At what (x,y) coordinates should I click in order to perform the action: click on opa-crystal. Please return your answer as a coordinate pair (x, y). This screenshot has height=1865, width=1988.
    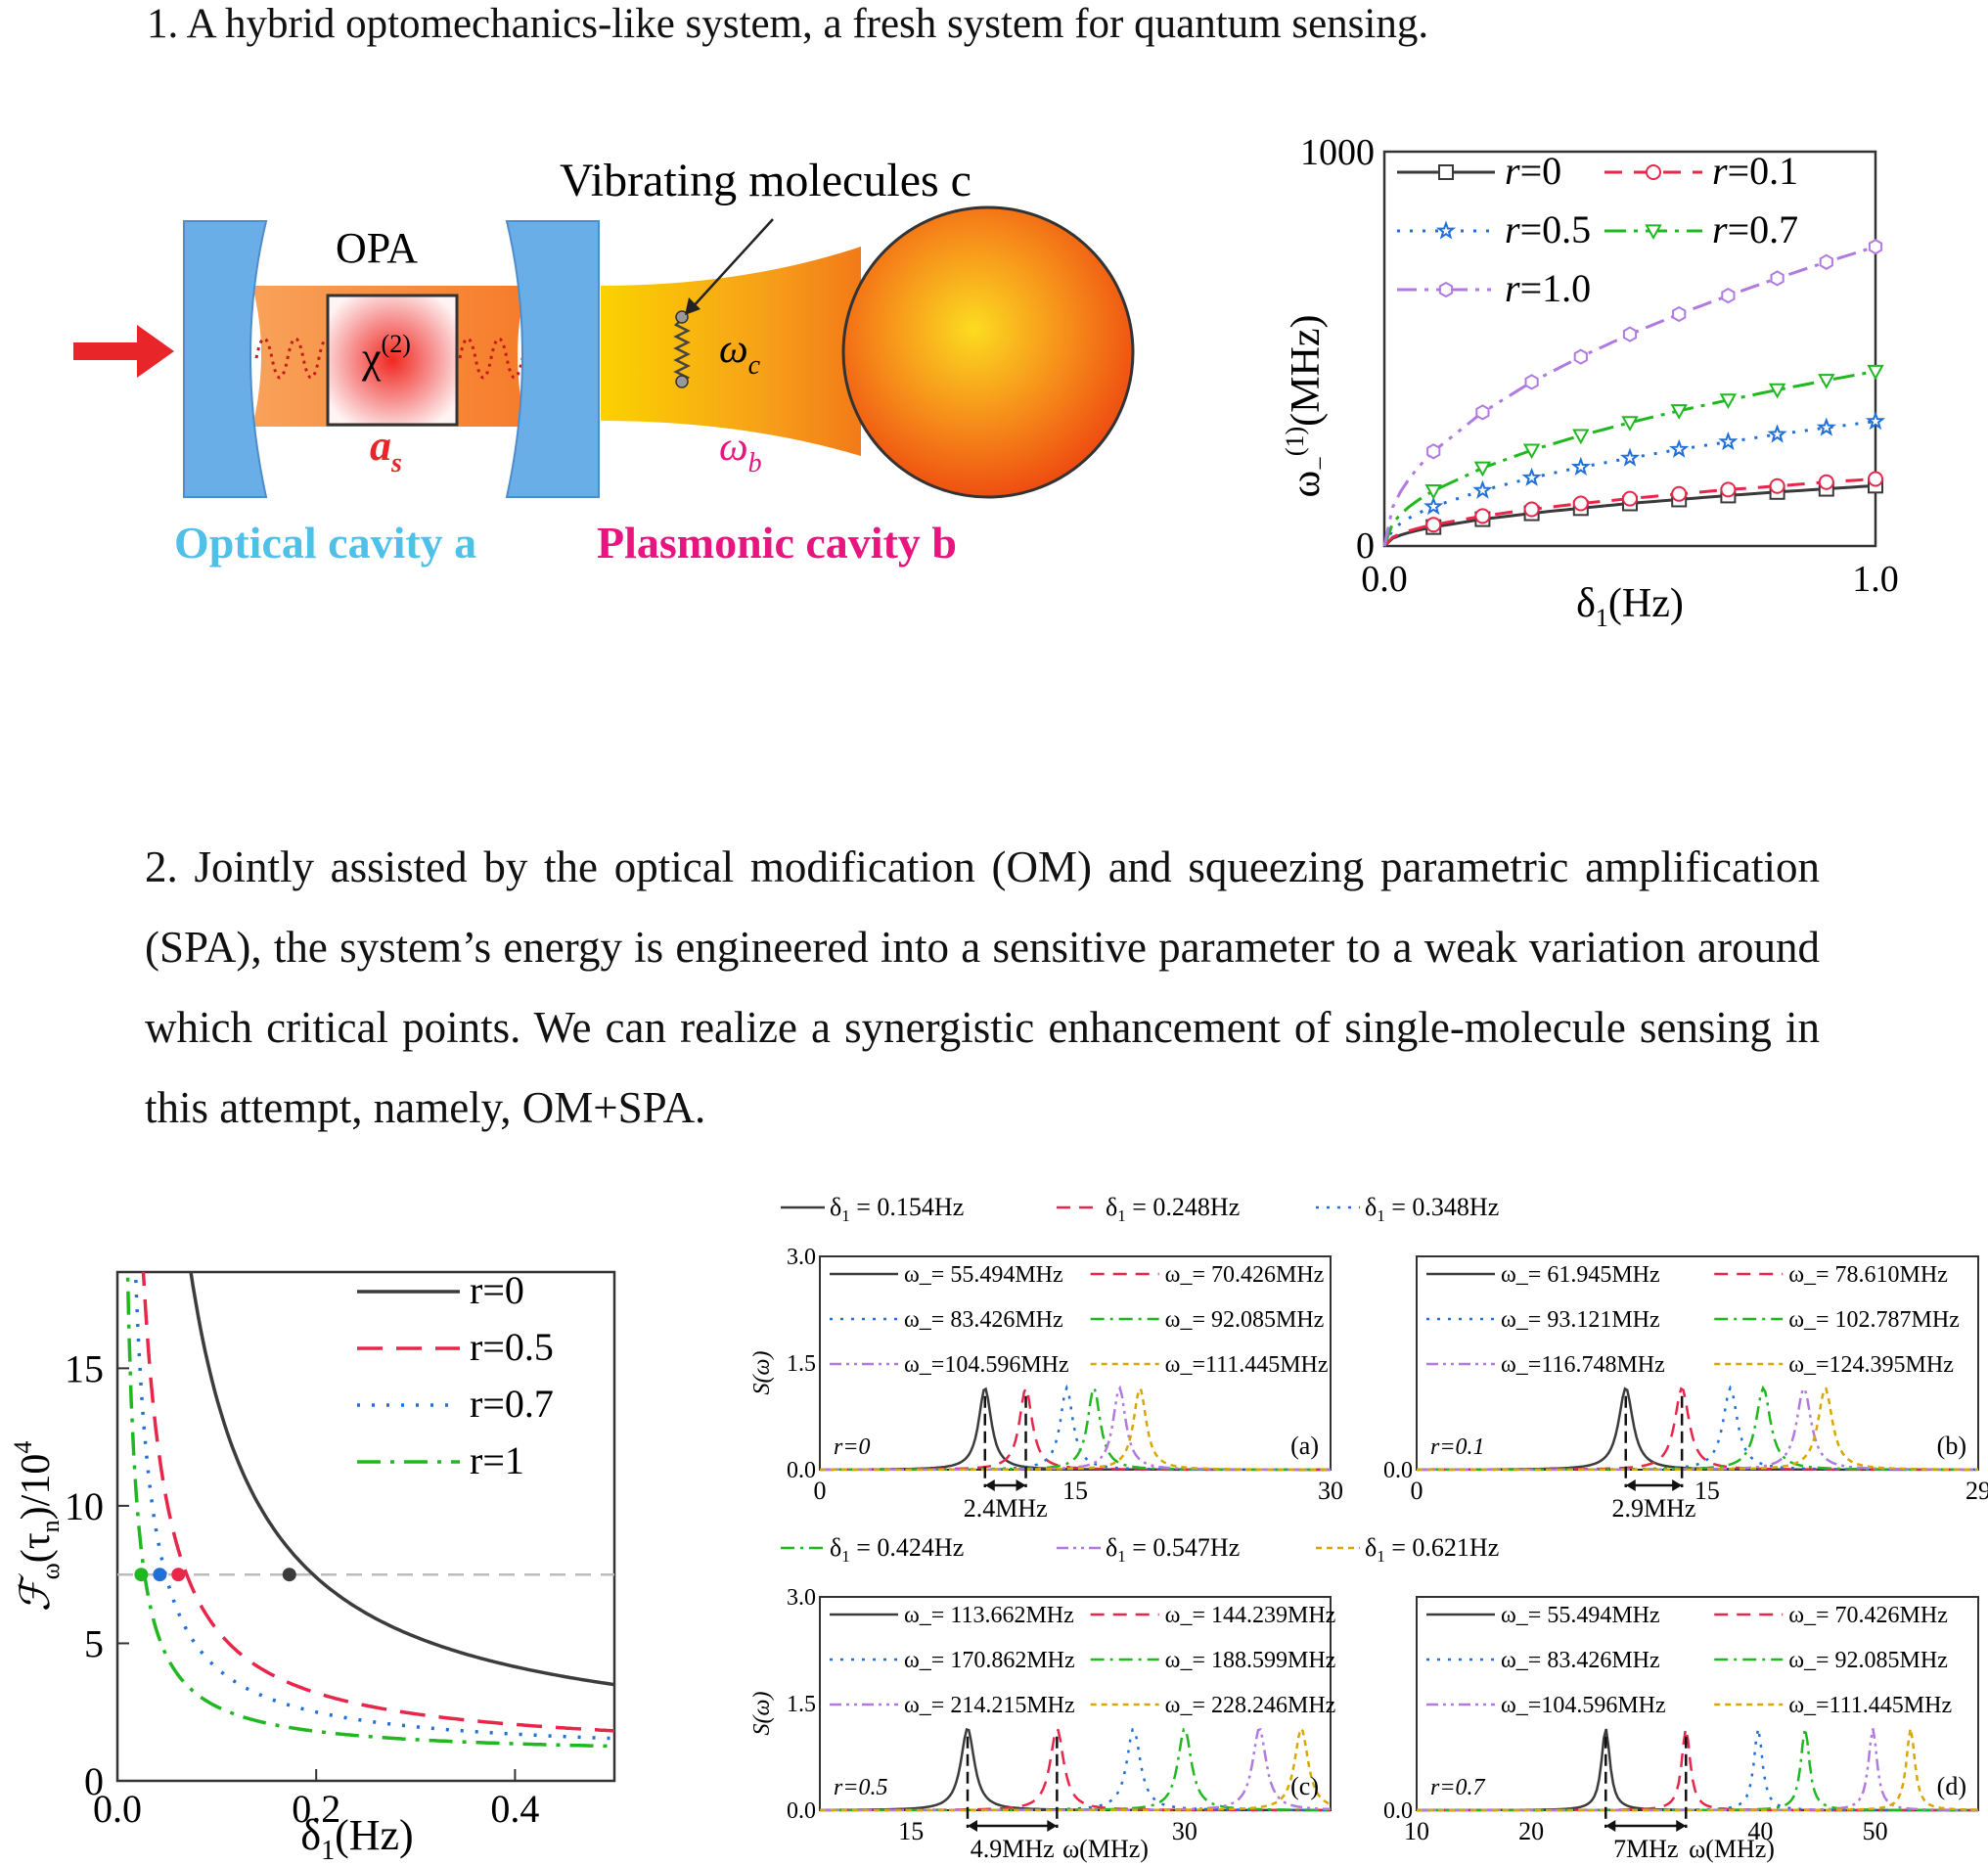
    Looking at the image, I should click on (393, 360).